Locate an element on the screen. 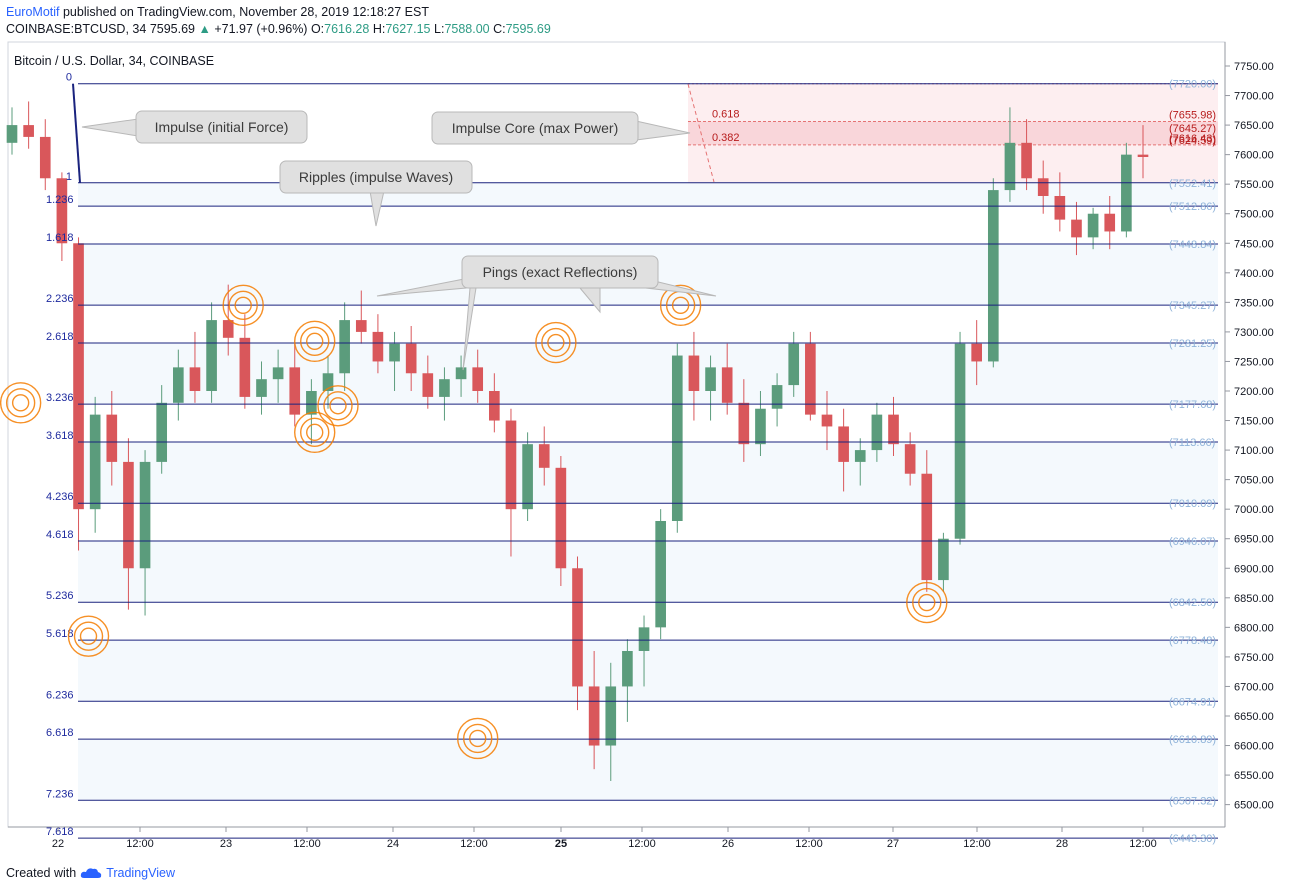 This screenshot has width=1290, height=892. fib-ratio-label: 5.618 is located at coordinates (60, 634).